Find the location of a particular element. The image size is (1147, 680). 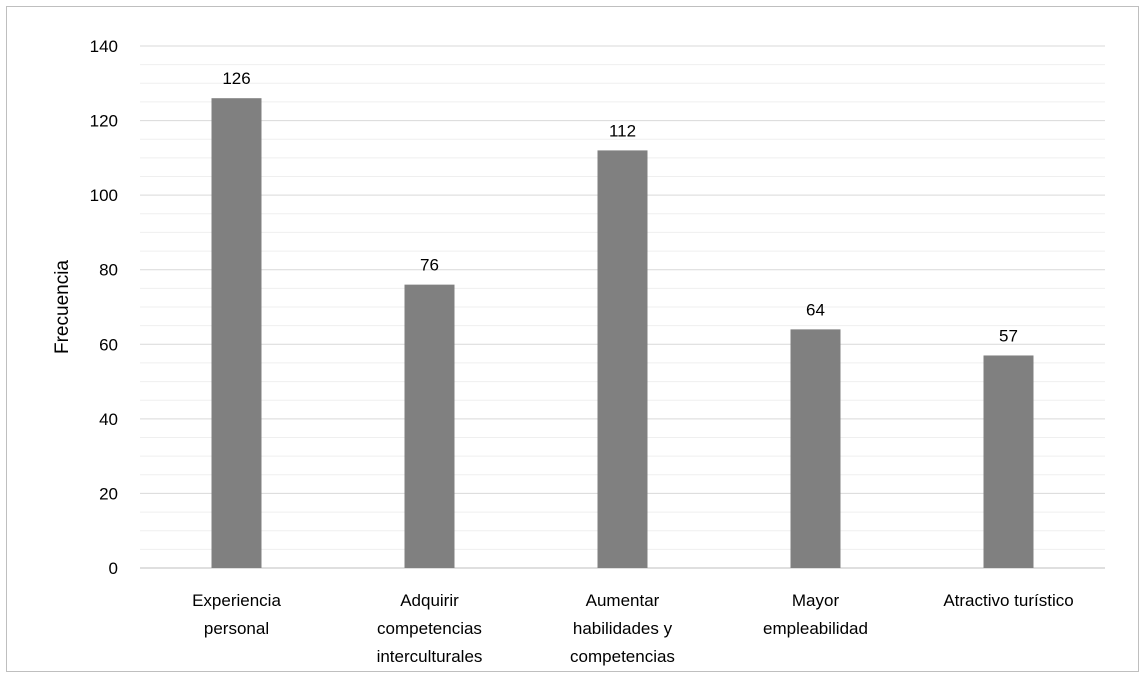

y-tick-label: 20 is located at coordinates (108, 493).